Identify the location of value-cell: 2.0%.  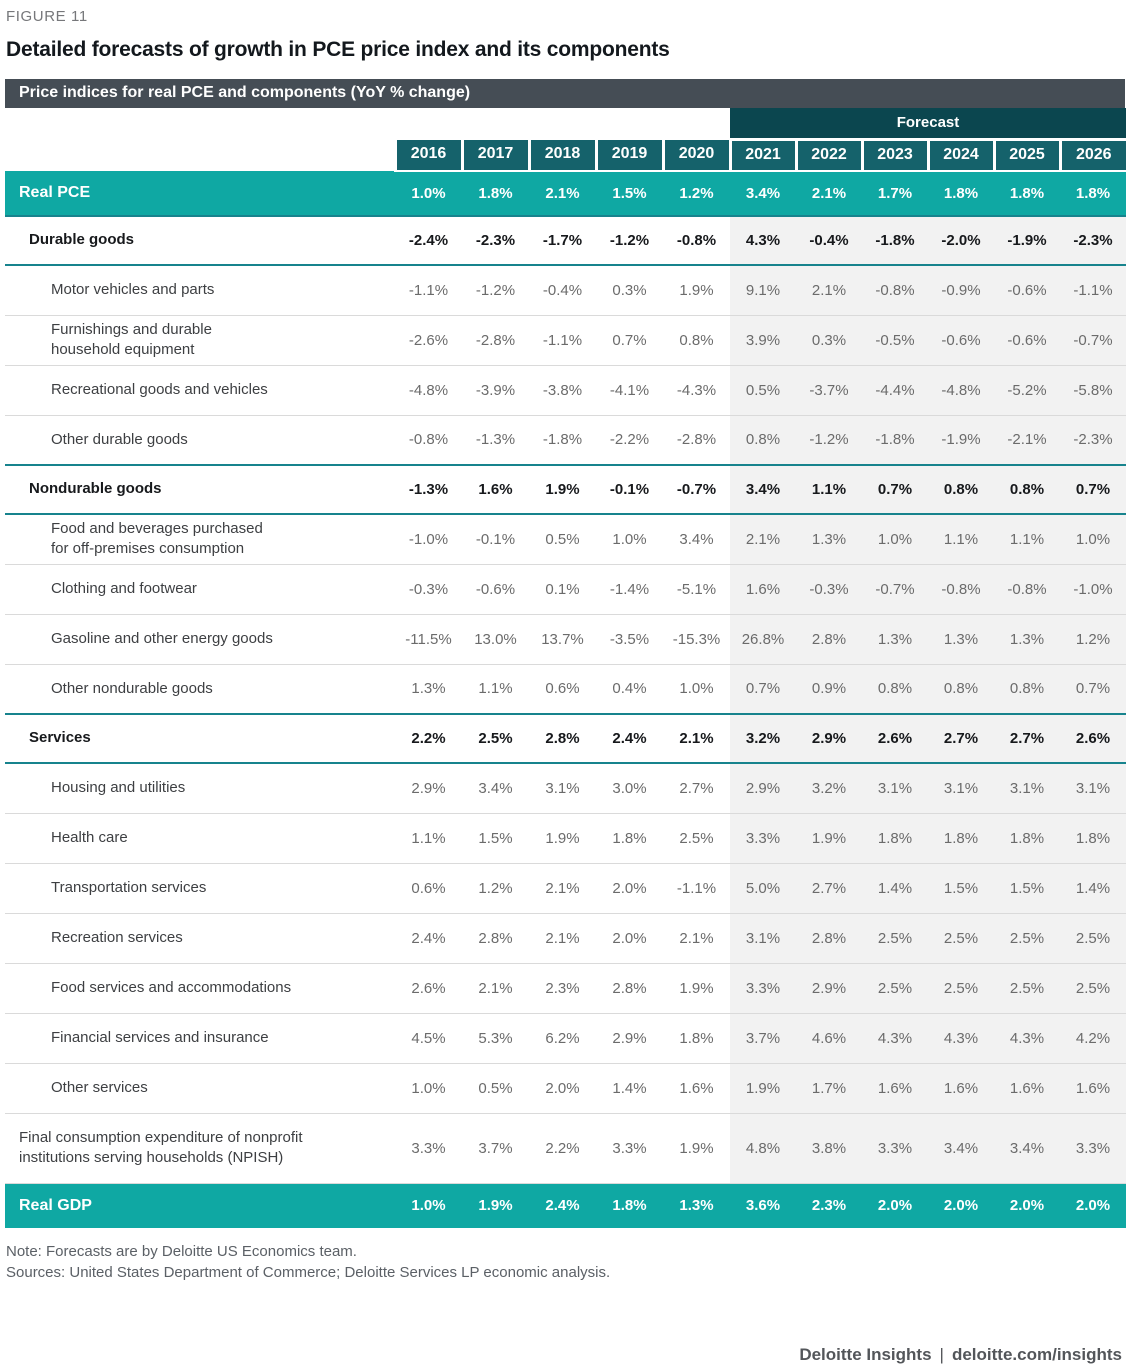
(1093, 1205).